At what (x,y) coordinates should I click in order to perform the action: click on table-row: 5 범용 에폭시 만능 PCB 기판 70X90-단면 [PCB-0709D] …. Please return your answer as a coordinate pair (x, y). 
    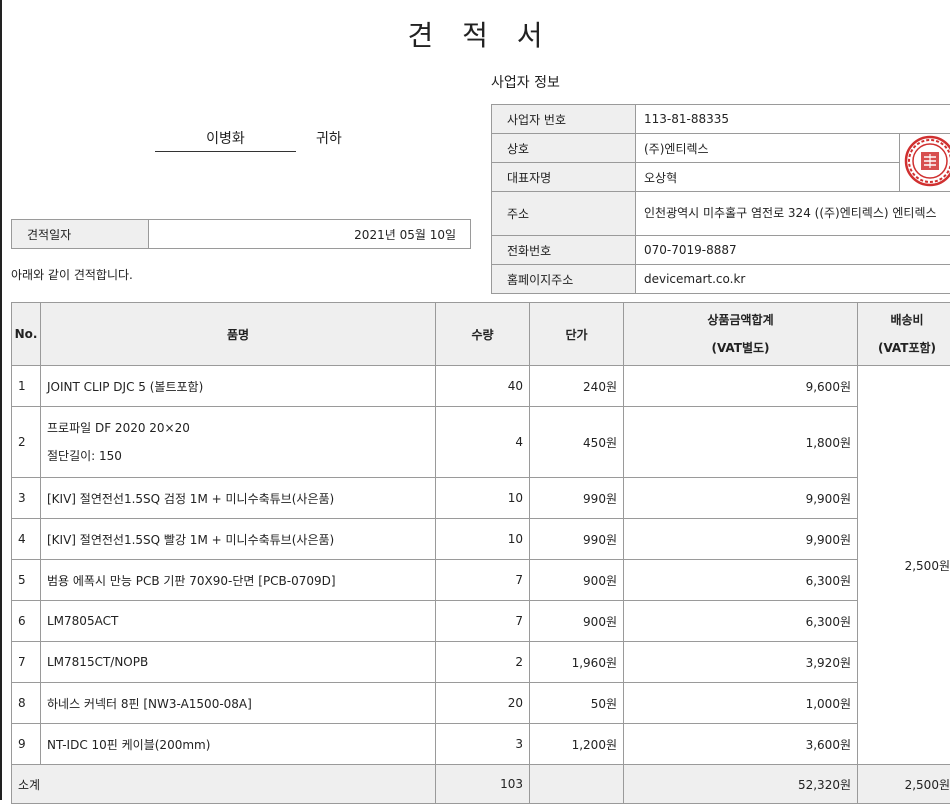
    Looking at the image, I should click on (481, 580).